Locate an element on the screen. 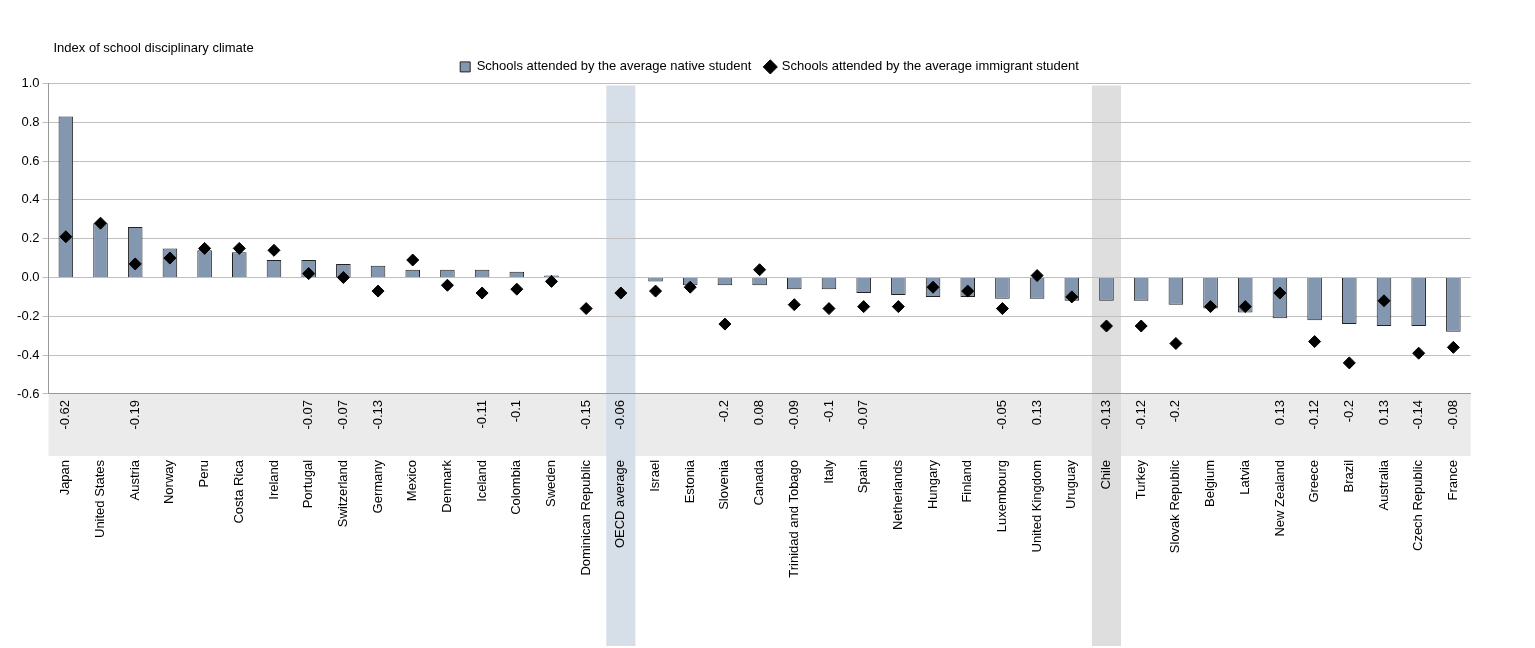  x-tick-label: Switzerland is located at coordinates (342, 493).